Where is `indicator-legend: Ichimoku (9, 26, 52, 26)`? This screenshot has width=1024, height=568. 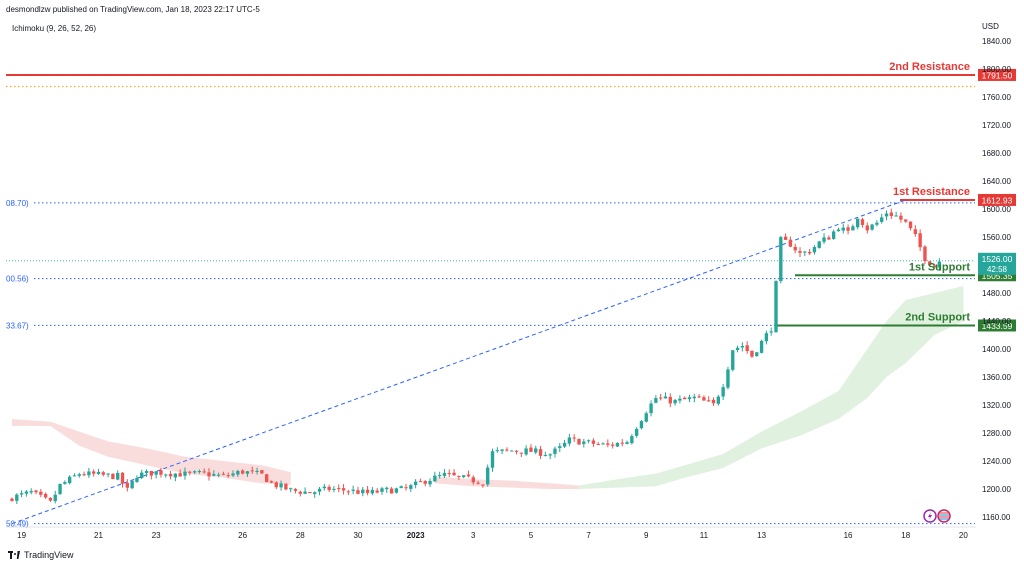
indicator-legend: Ichimoku (9, 26, 52, 26) is located at coordinates (54, 28).